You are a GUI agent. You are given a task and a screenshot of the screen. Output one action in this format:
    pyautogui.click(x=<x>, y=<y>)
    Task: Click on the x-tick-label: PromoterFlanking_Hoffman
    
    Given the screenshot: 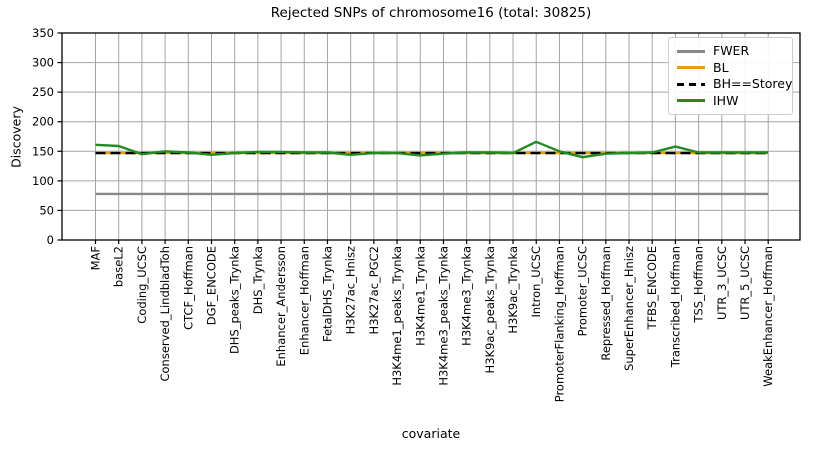 What is the action you would take?
    pyautogui.click(x=559, y=324)
    